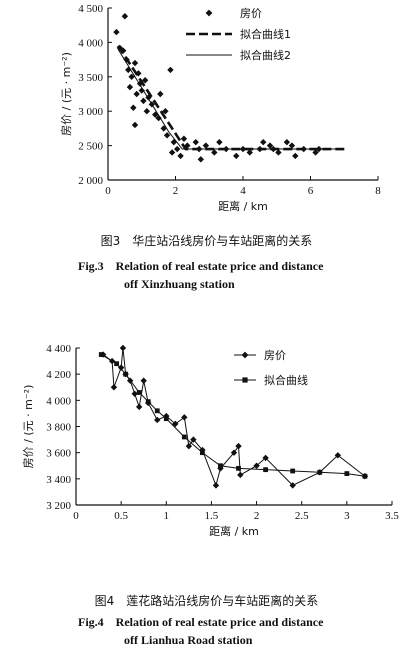 Image resolution: width=413 pixels, height=649 pixels. What do you see at coordinates (76, 516) in the screenshot?
I see `fig4-x-tick-label: 0` at bounding box center [76, 516].